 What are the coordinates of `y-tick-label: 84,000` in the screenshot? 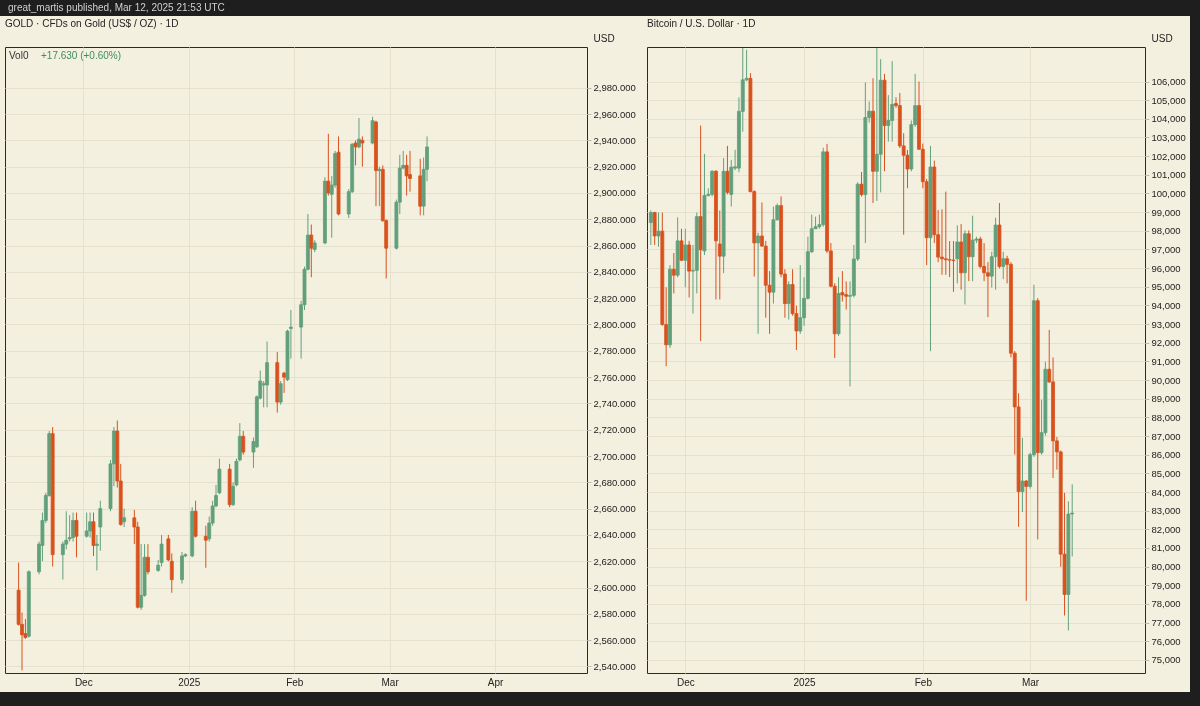 It's located at (1166, 492).